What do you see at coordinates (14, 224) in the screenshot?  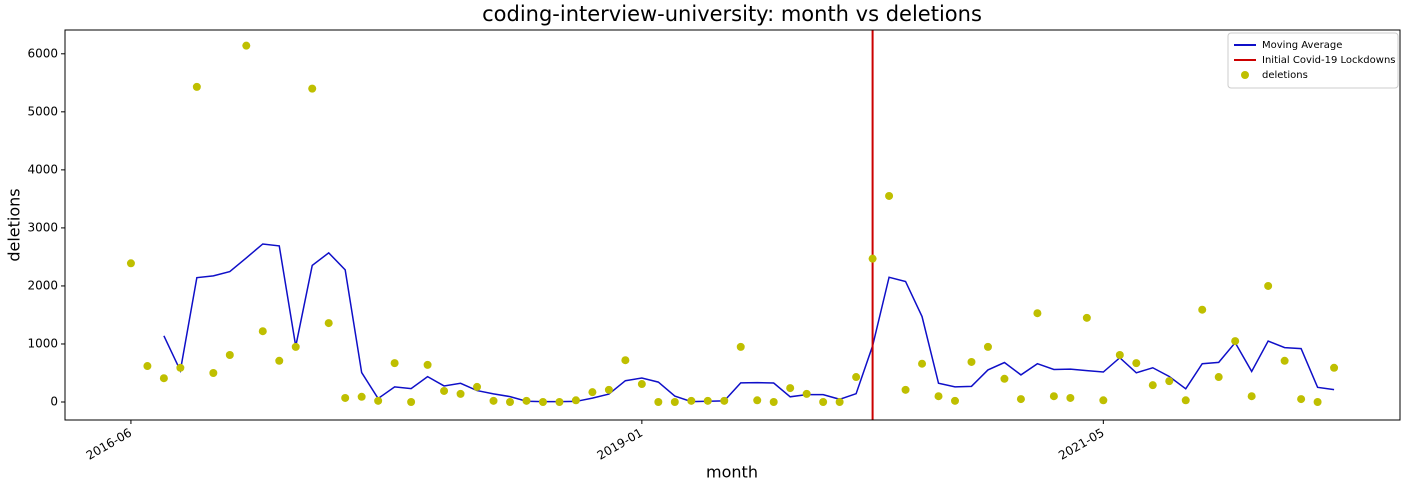 I see `y-axis-label: deletions` at bounding box center [14, 224].